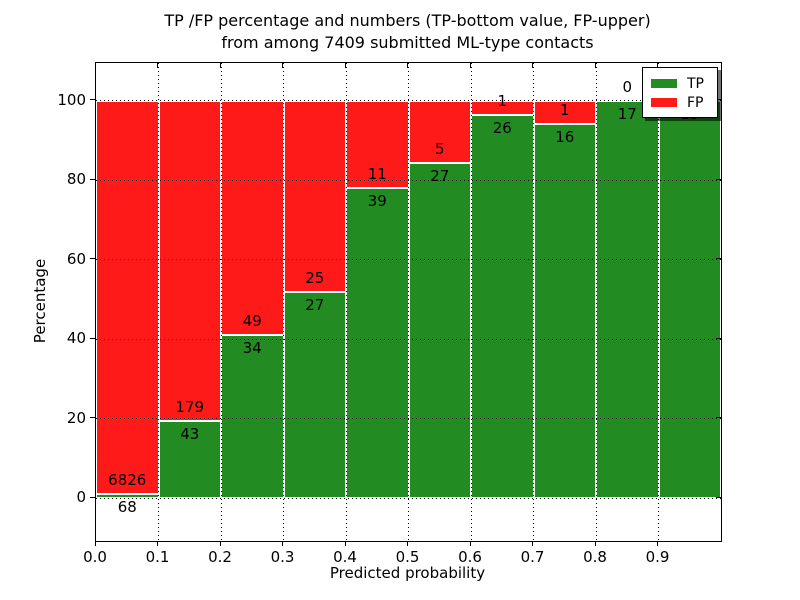  I want to click on x-tick-label: 0.6, so click(470, 557).